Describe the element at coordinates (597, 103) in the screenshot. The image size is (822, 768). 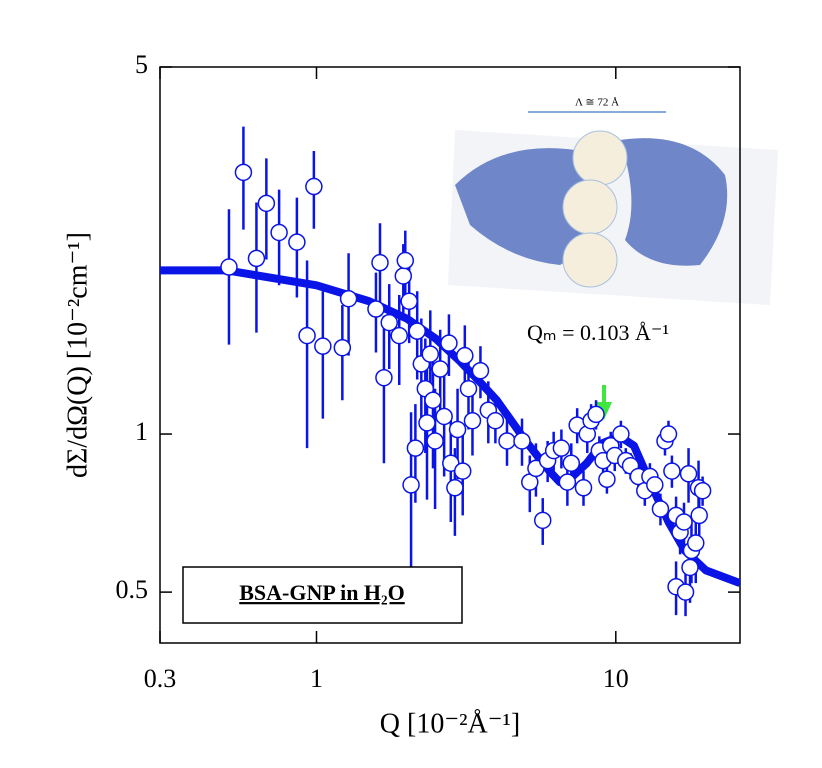
I see `inset-label: Λ ≅ 72 Å` at that location.